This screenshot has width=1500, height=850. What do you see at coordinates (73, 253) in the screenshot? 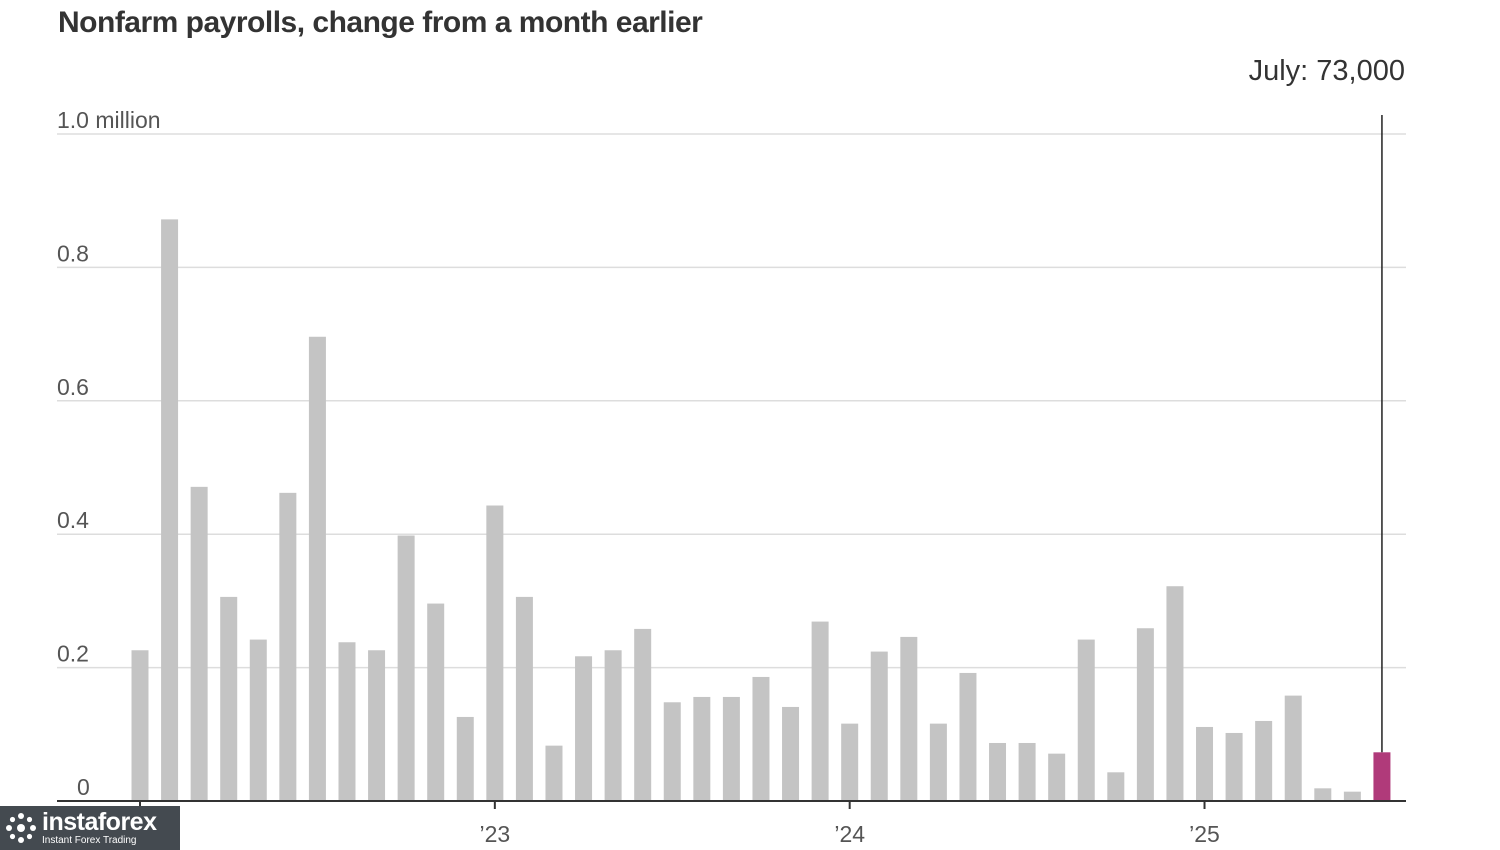
I see `y-tick-label: 0.8` at bounding box center [73, 253].